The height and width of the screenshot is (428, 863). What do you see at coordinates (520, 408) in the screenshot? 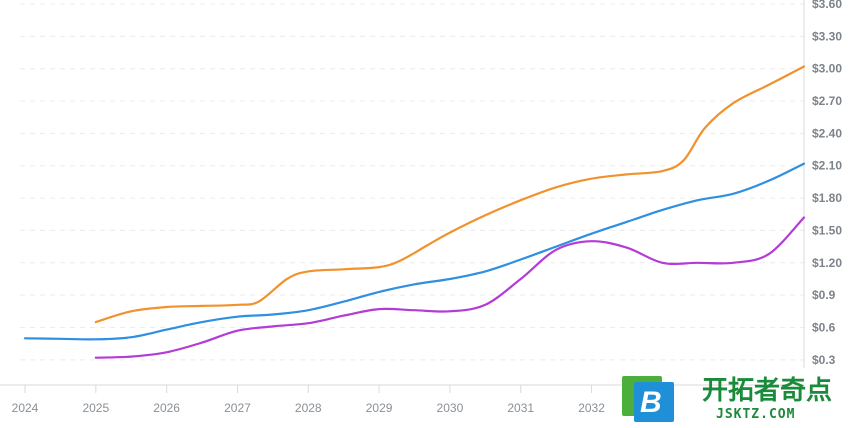
I see `x-tick-label: 2031` at bounding box center [520, 408].